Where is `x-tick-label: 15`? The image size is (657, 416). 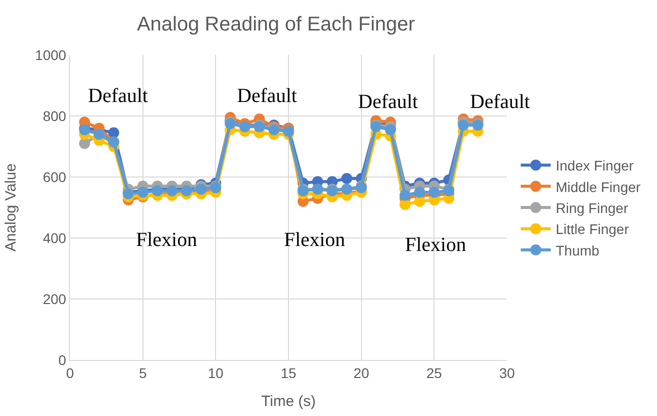
x-tick-label: 15 is located at coordinates (288, 372).